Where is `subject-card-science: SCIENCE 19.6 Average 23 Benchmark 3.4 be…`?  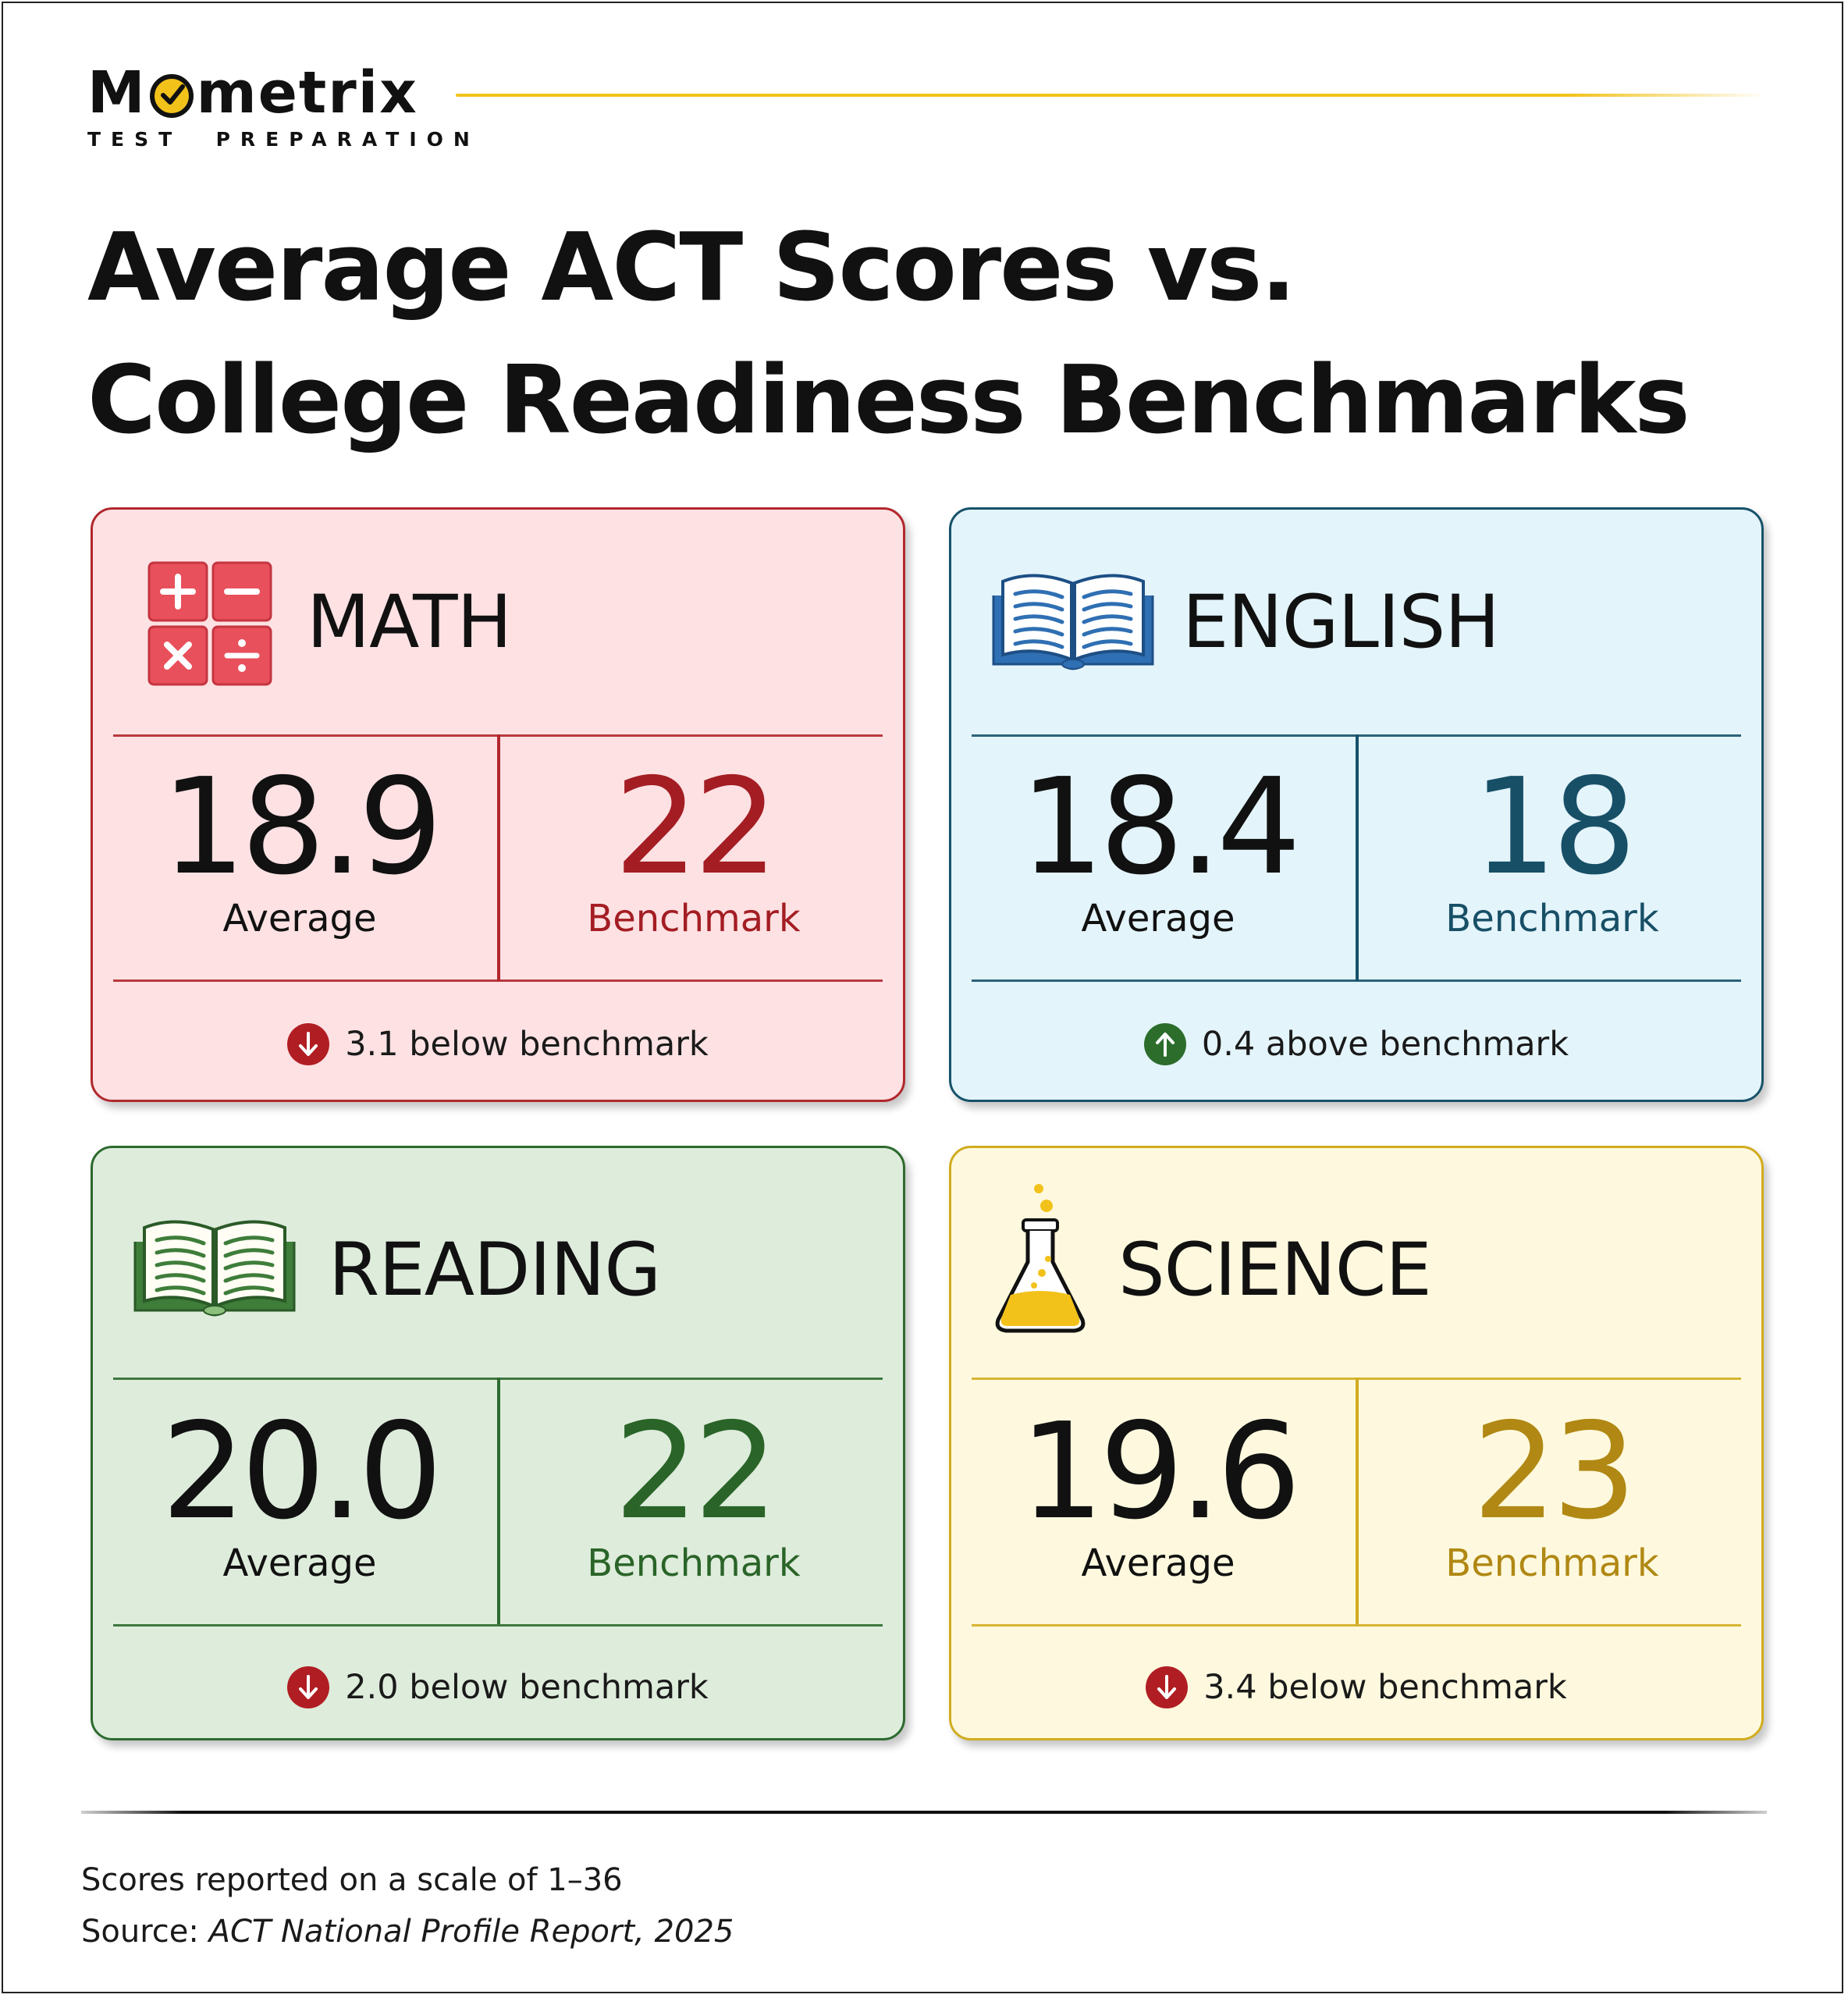
subject-card-science: SCIENCE 19.6 Average 23 Benchmark 3.4 be… is located at coordinates (1356, 1443).